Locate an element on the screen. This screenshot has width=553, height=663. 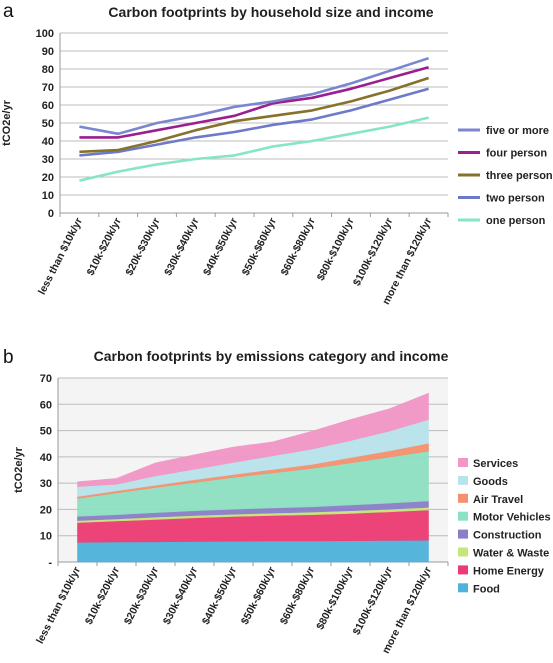
legend-label-home-energy: Home Energy is located at coordinates (509, 571).